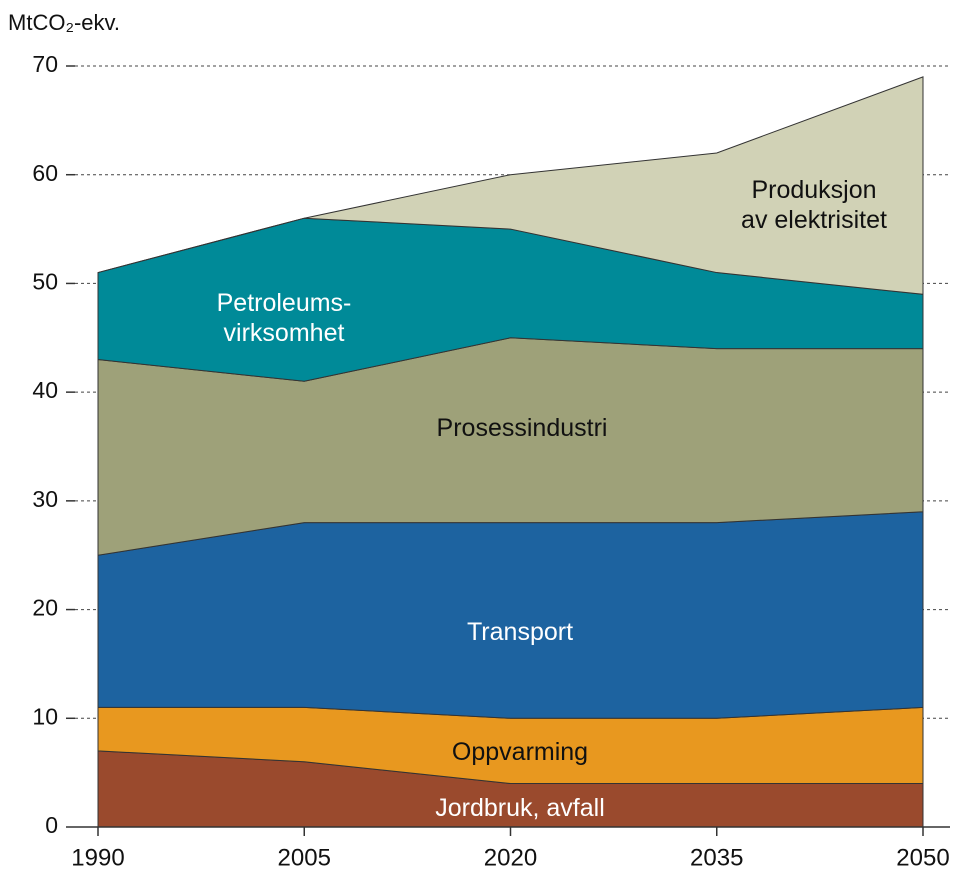 Image resolution: width=963 pixels, height=878 pixels. What do you see at coordinates (45, 282) in the screenshot?
I see `y-tick-label: 50` at bounding box center [45, 282].